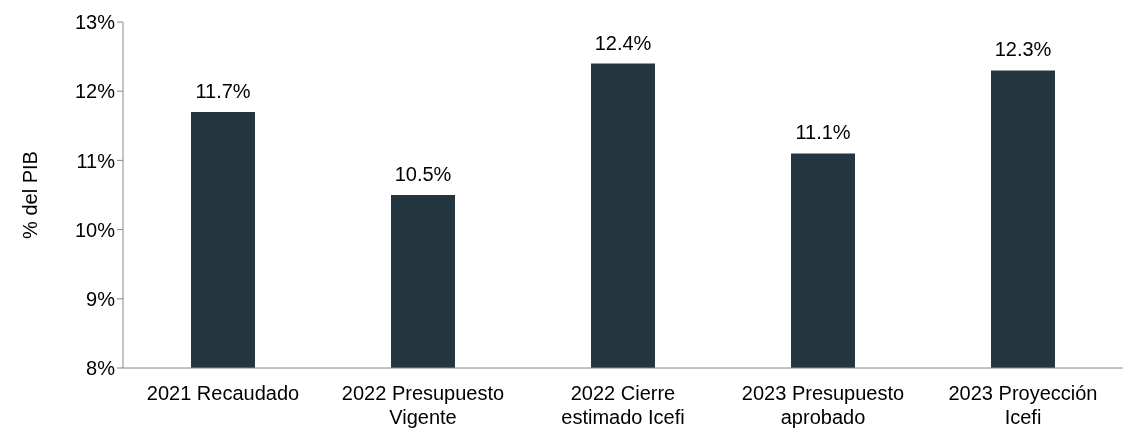  Describe the element at coordinates (823, 132) in the screenshot. I see `data-label: 11.1%` at that location.